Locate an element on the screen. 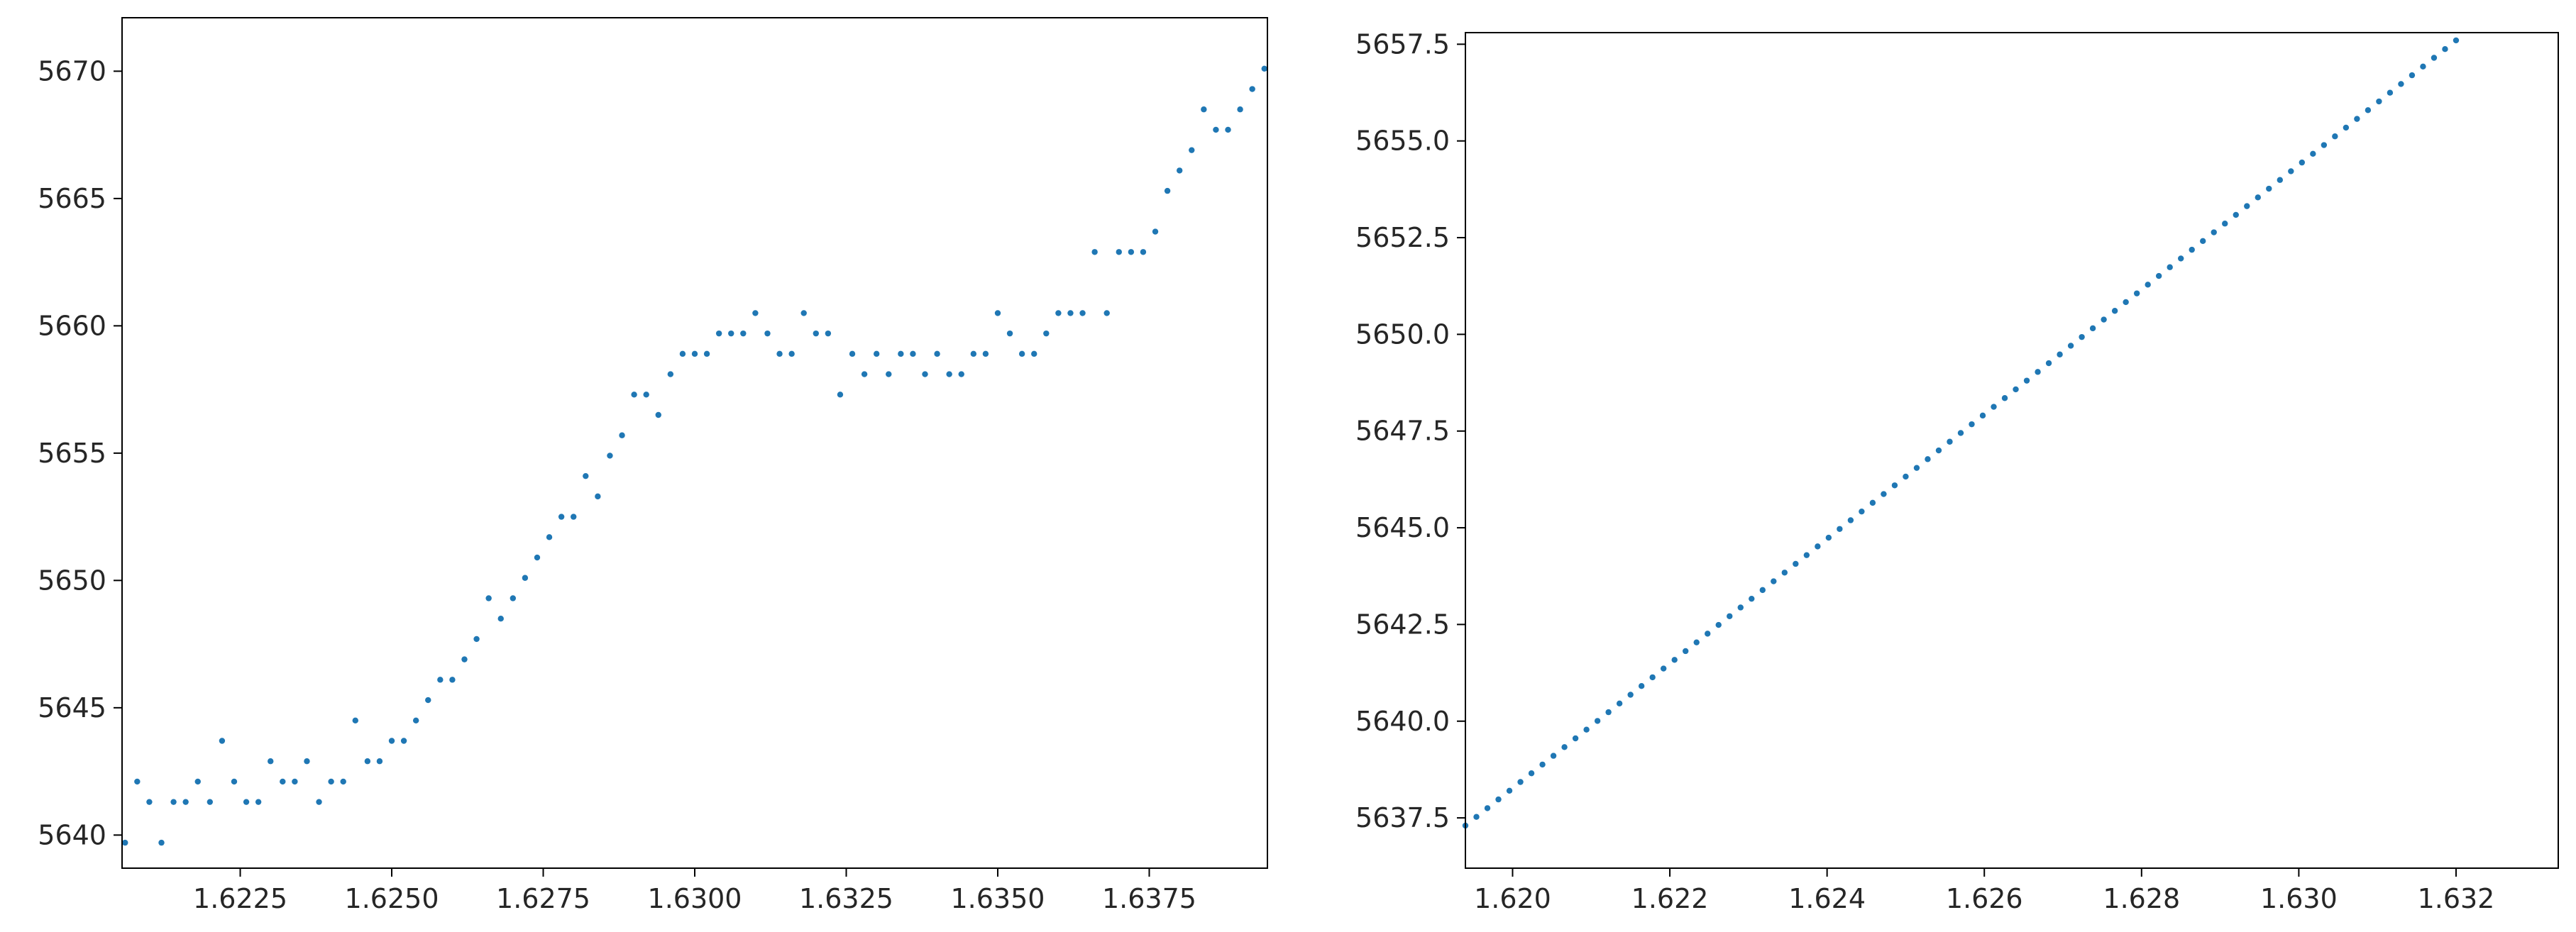 The image size is (2576, 932). right-y-tick-label: 5640.0 is located at coordinates (1402, 721).